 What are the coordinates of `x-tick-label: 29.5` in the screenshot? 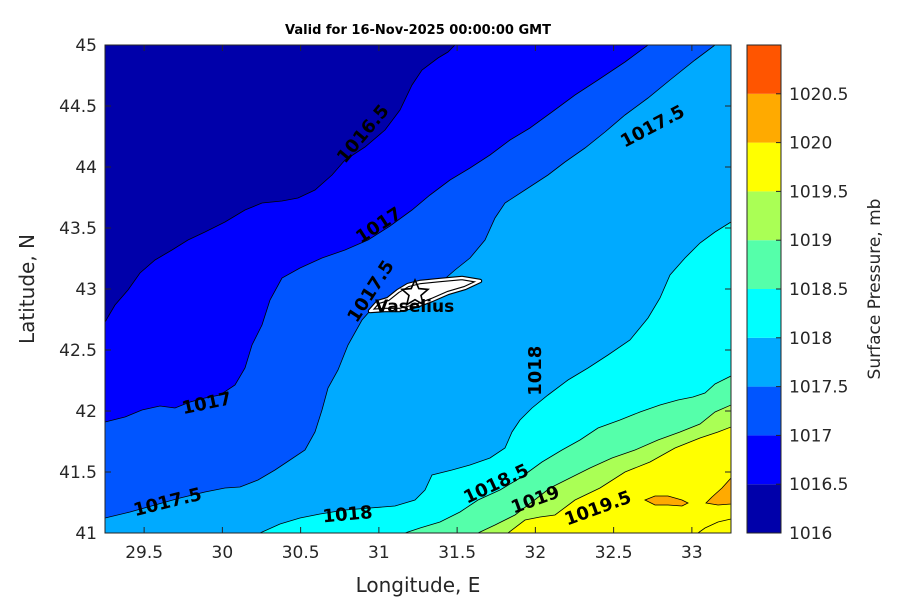 It's located at (144, 553).